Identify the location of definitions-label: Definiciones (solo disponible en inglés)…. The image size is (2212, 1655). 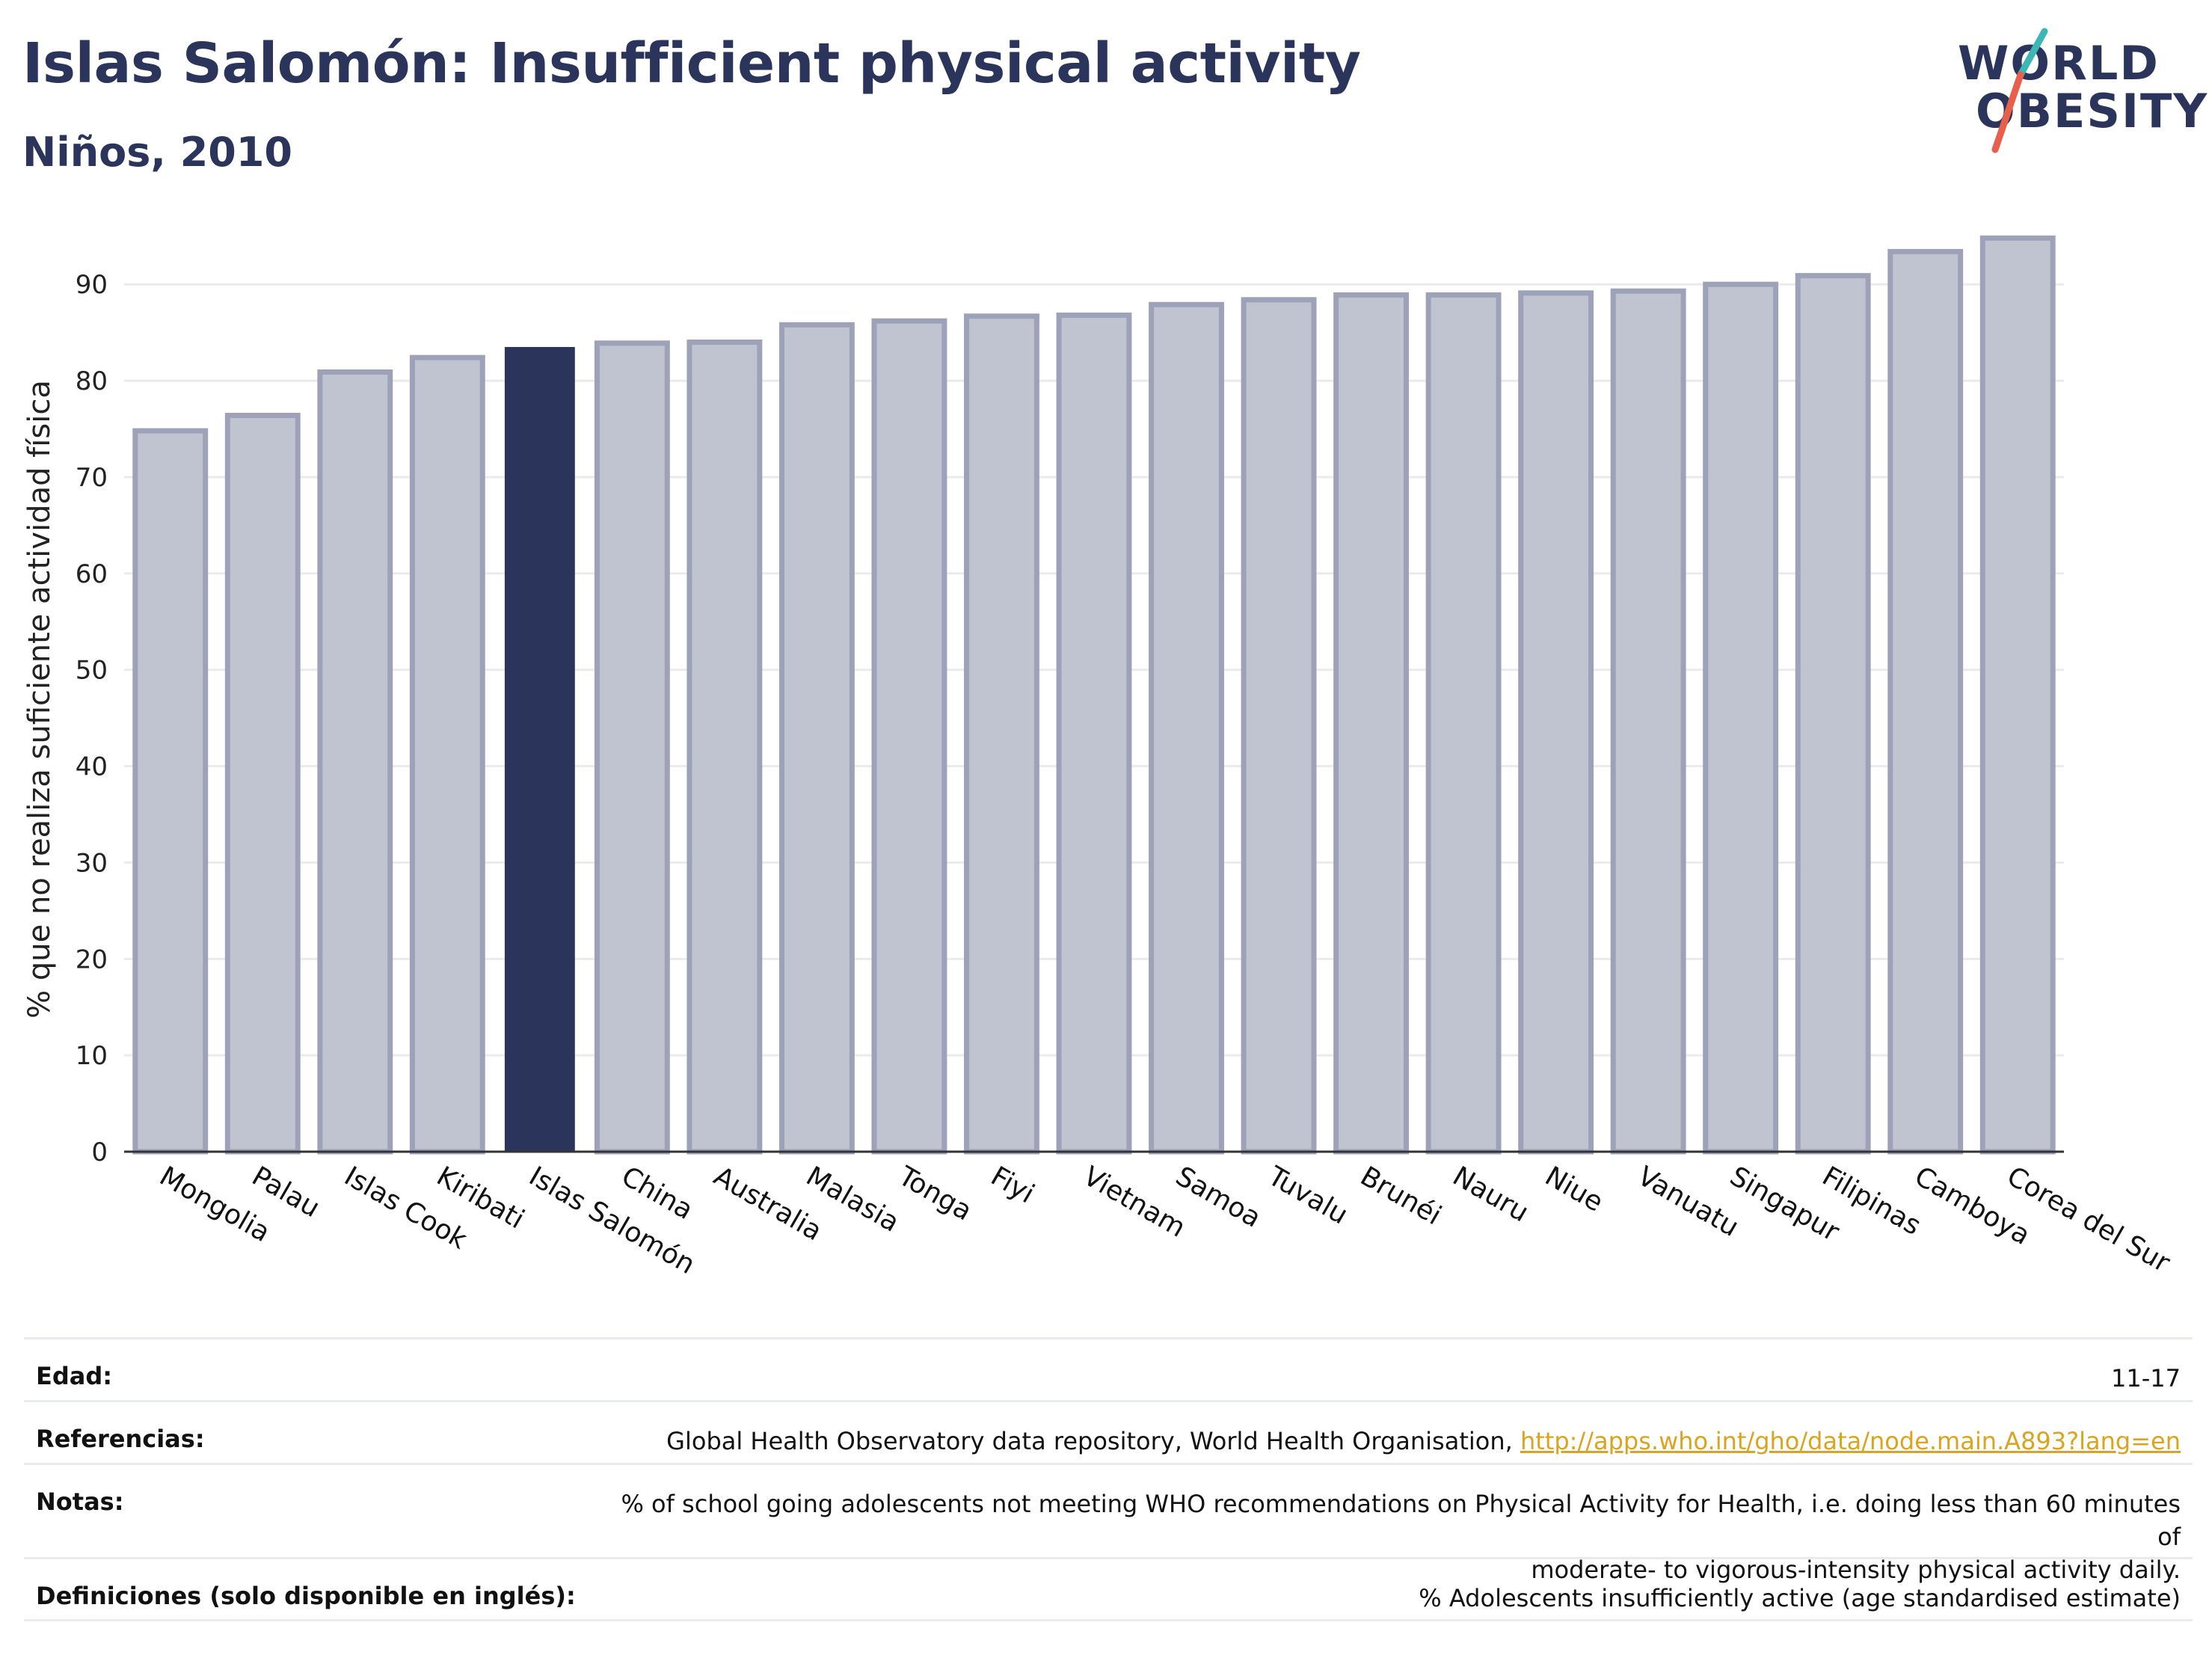
(306, 1596).